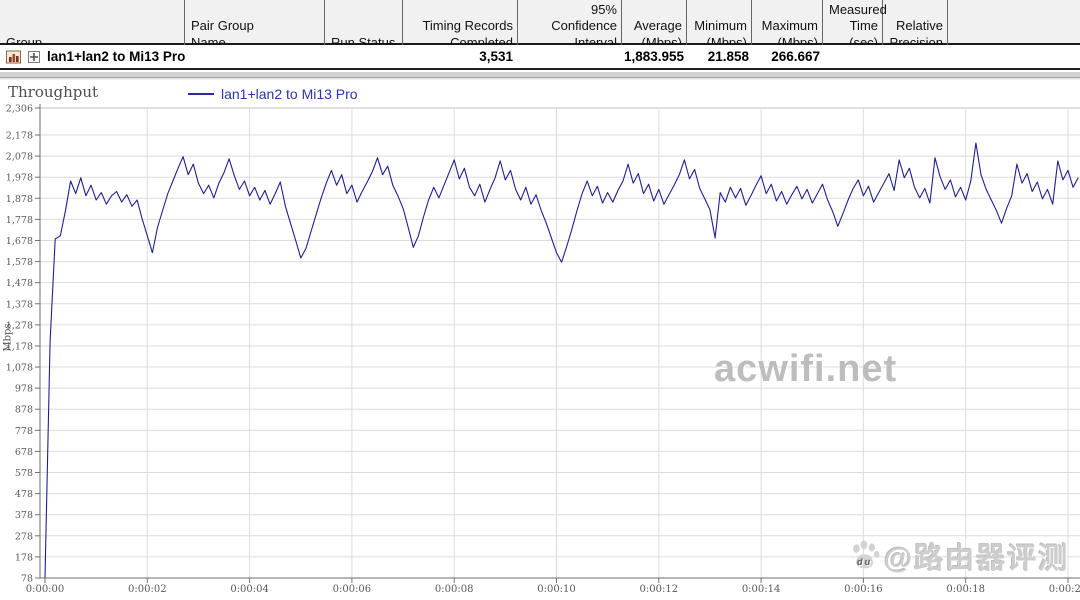  Describe the element at coordinates (24, 494) in the screenshot. I see `y-tick-label: 478` at that location.